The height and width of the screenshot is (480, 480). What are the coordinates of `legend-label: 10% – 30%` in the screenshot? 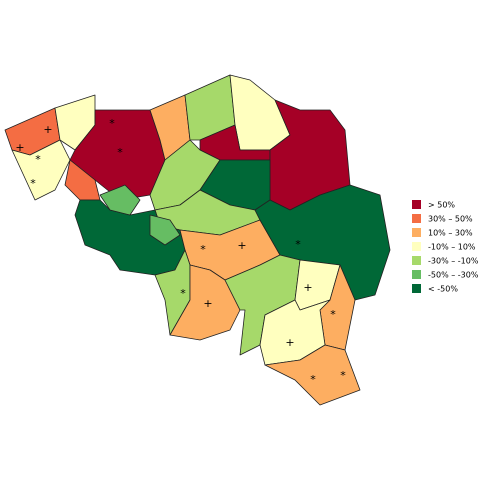 It's located at (450, 233).